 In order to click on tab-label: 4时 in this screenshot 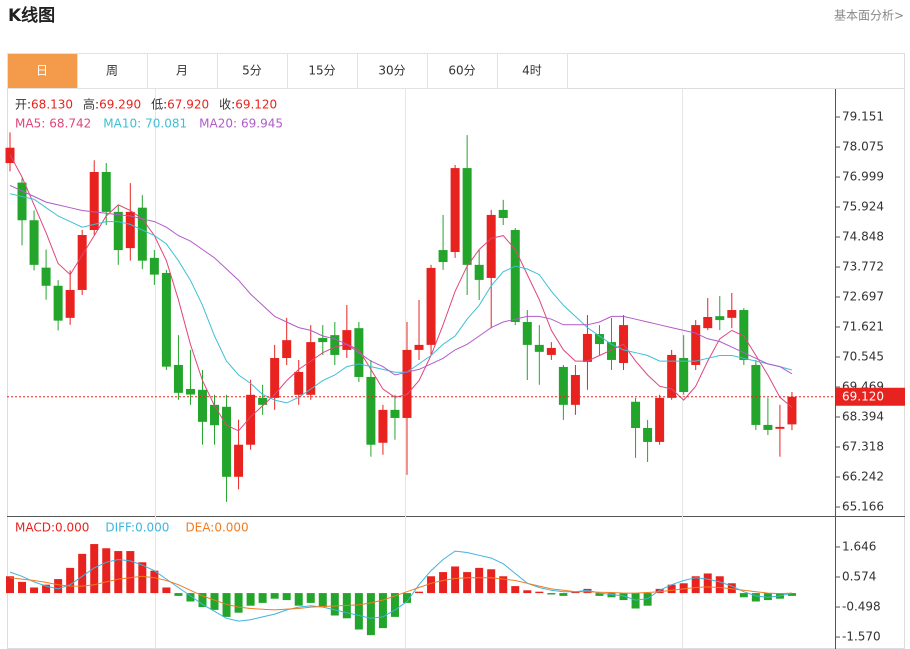, I will do `click(532, 71)`.